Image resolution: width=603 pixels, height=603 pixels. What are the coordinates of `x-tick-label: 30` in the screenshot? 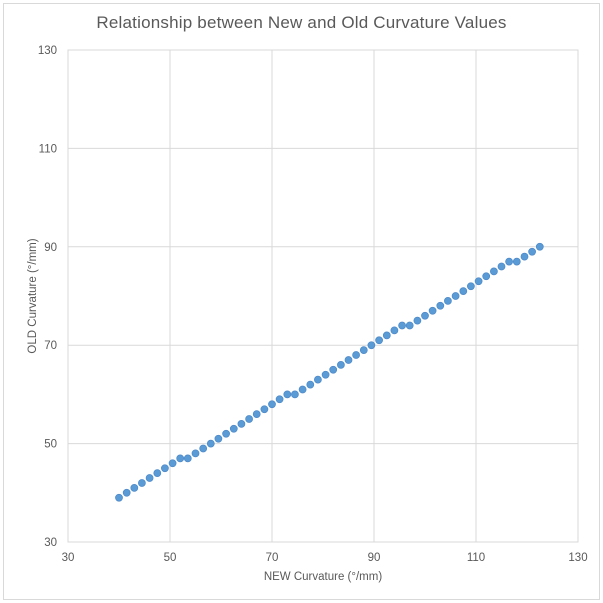 It's located at (68, 558).